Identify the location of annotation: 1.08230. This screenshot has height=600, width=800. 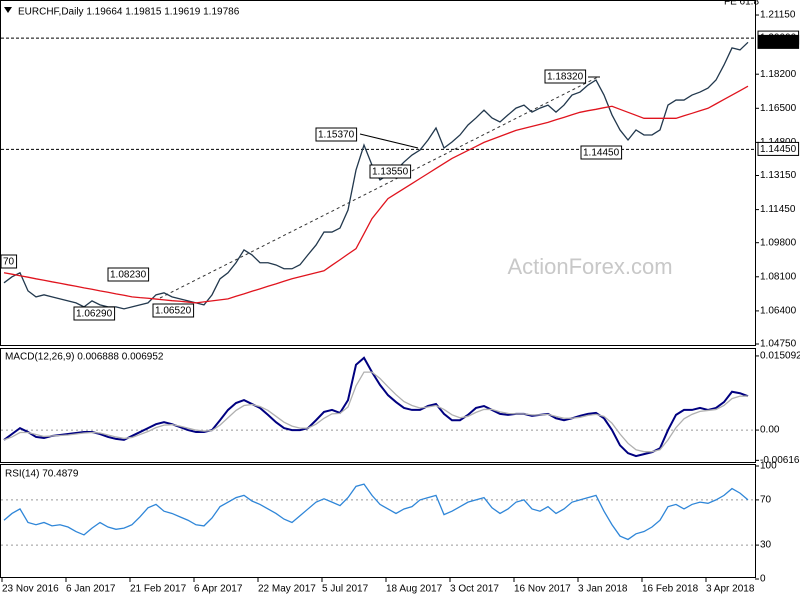
(128, 275).